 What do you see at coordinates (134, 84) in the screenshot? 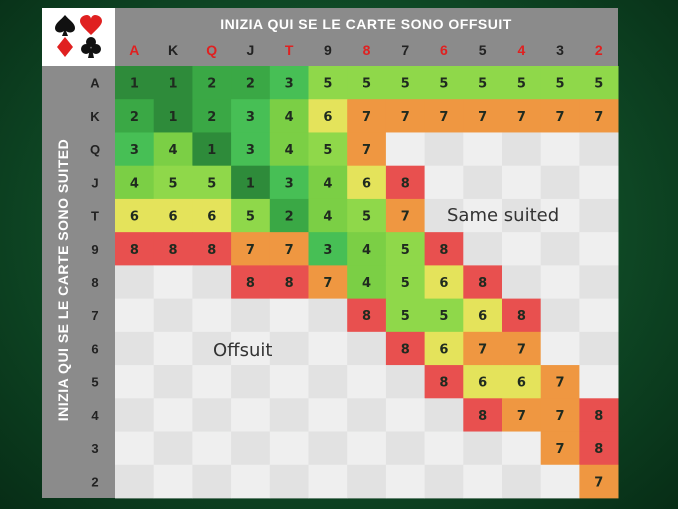
I see `heatmap-cell-value: 1` at bounding box center [134, 84].